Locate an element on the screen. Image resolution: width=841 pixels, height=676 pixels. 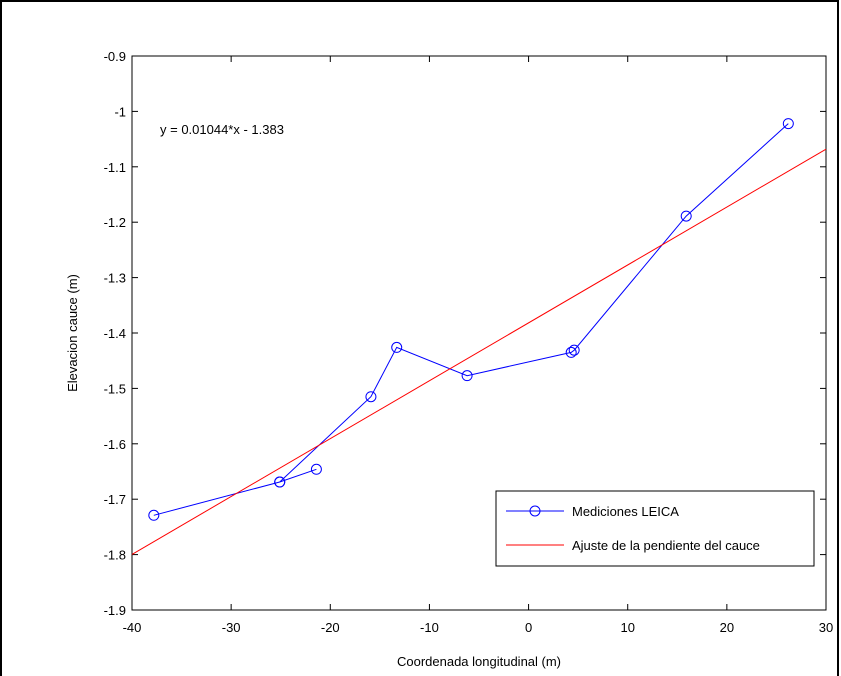
x-axis-label: Coordenada longitudinal (m) is located at coordinates (479, 661).